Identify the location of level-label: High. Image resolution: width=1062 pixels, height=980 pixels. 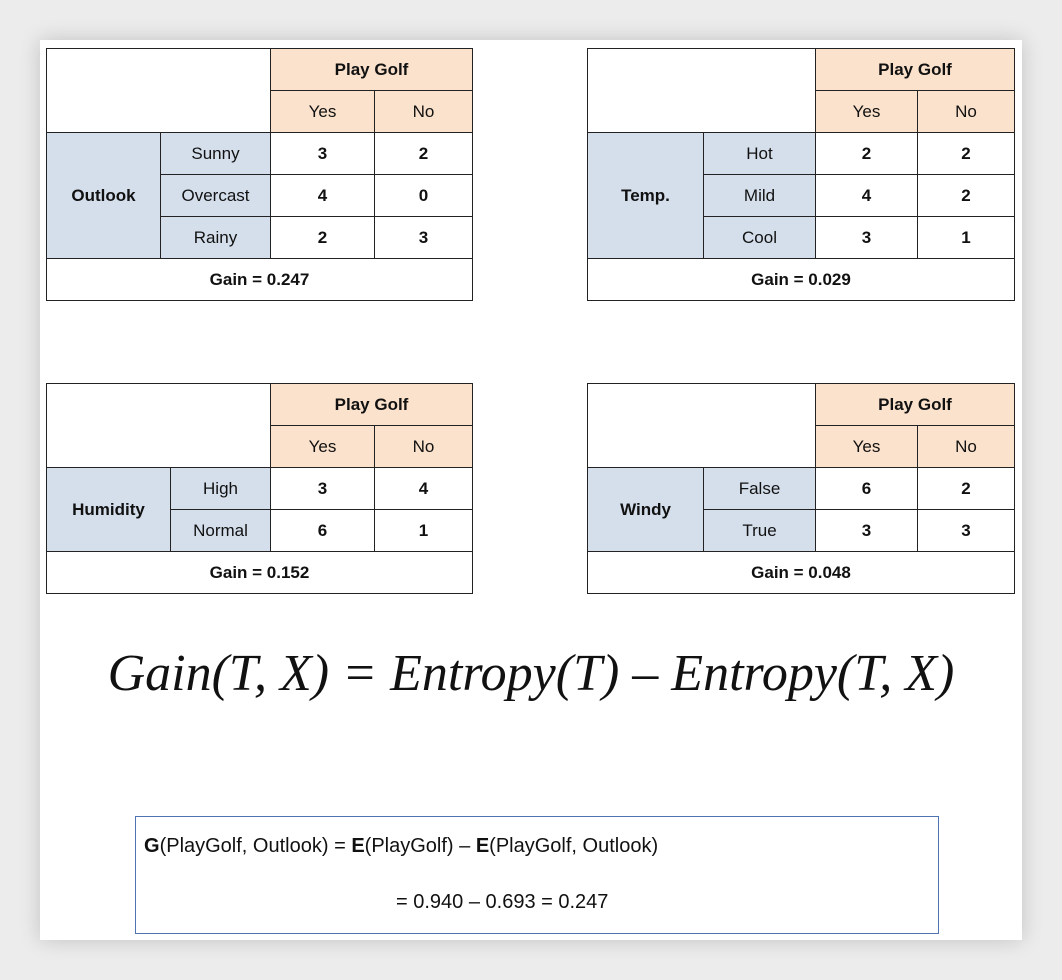
(220, 488).